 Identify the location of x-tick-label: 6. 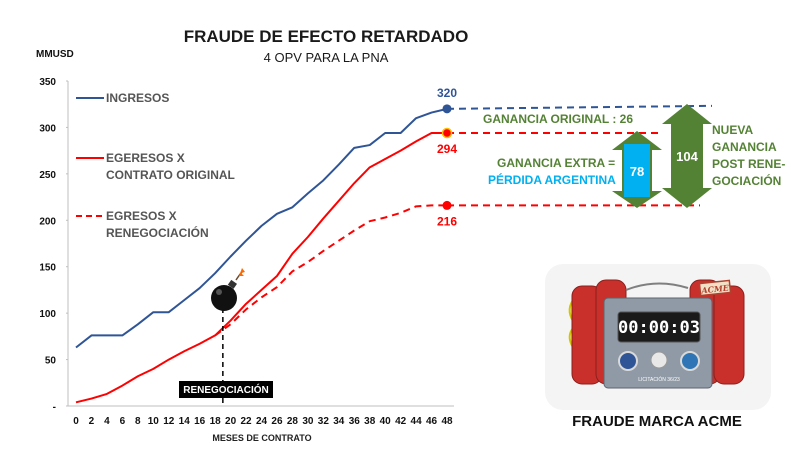
(123, 421).